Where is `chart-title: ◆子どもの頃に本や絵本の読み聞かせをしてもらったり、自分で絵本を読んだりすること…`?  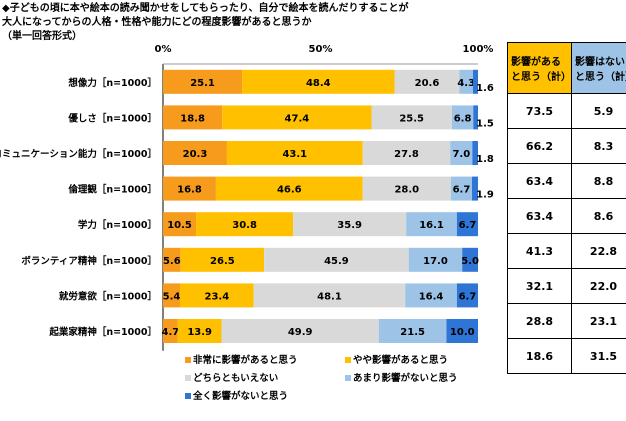 chart-title: ◆子どもの頃に本や絵本の読み聞かせをしてもらったり、自分で絵本を読んだりすること… is located at coordinates (205, 22).